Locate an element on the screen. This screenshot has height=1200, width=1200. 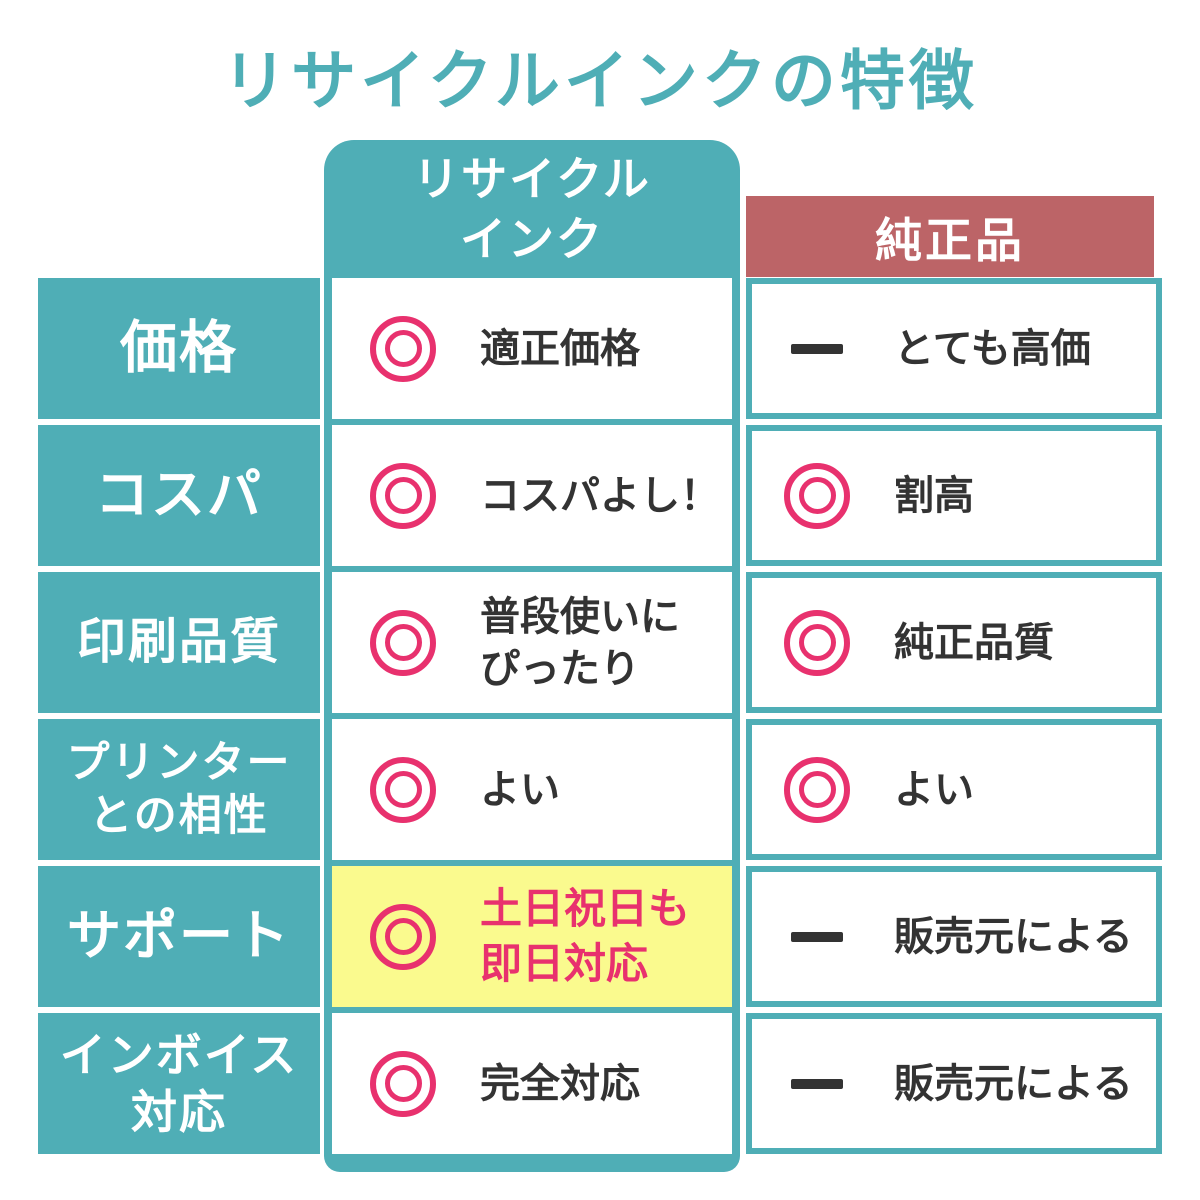
genuine-cell-invoice: 販売元による is located at coordinates (954, 1083).